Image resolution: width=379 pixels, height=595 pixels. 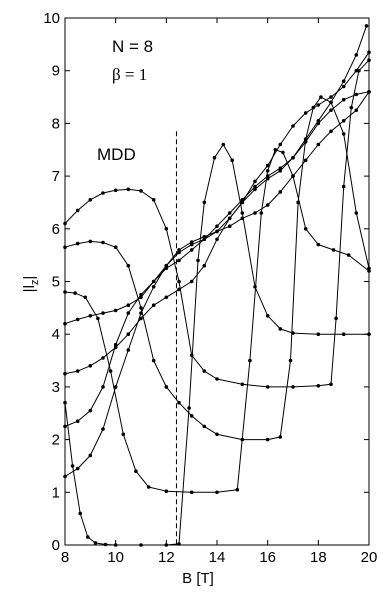 What do you see at coordinates (56, 229) in the screenshot?
I see `y-tick-label: 6` at bounding box center [56, 229].